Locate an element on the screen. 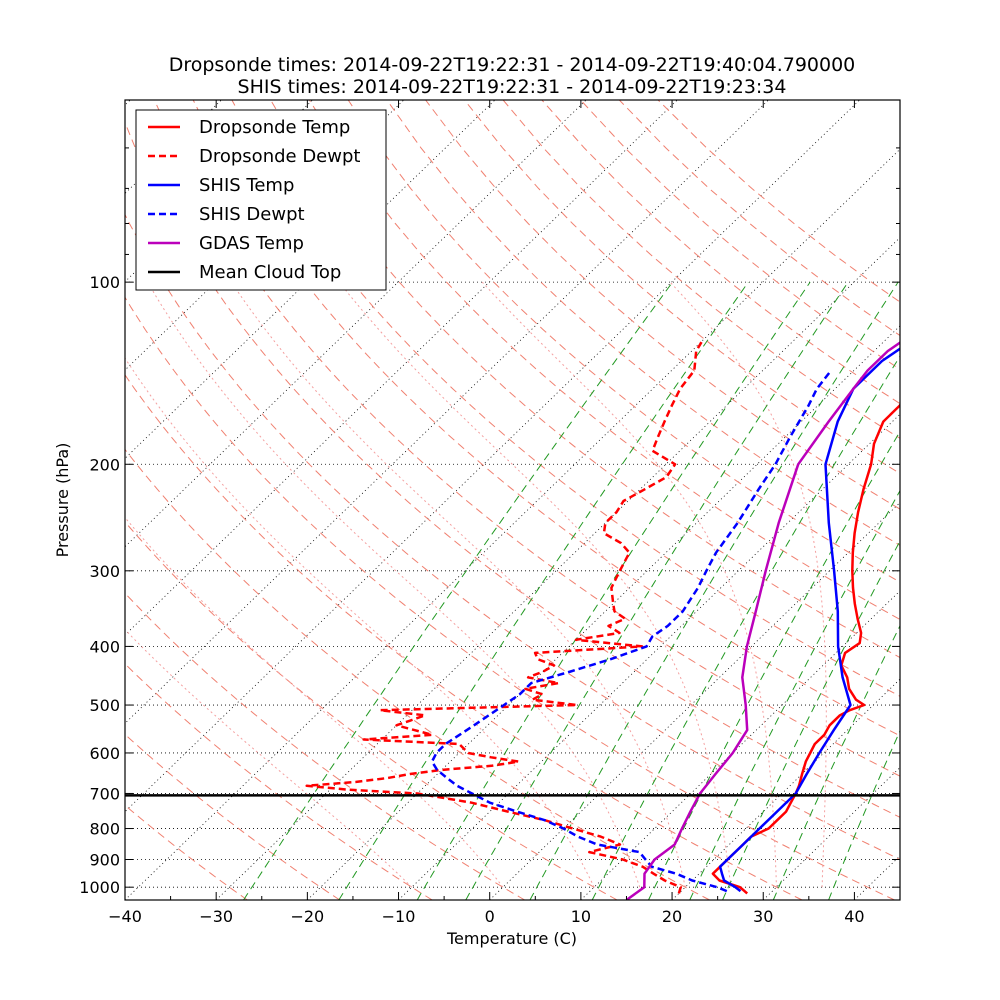  y-tick-label: 700 is located at coordinates (104, 793).